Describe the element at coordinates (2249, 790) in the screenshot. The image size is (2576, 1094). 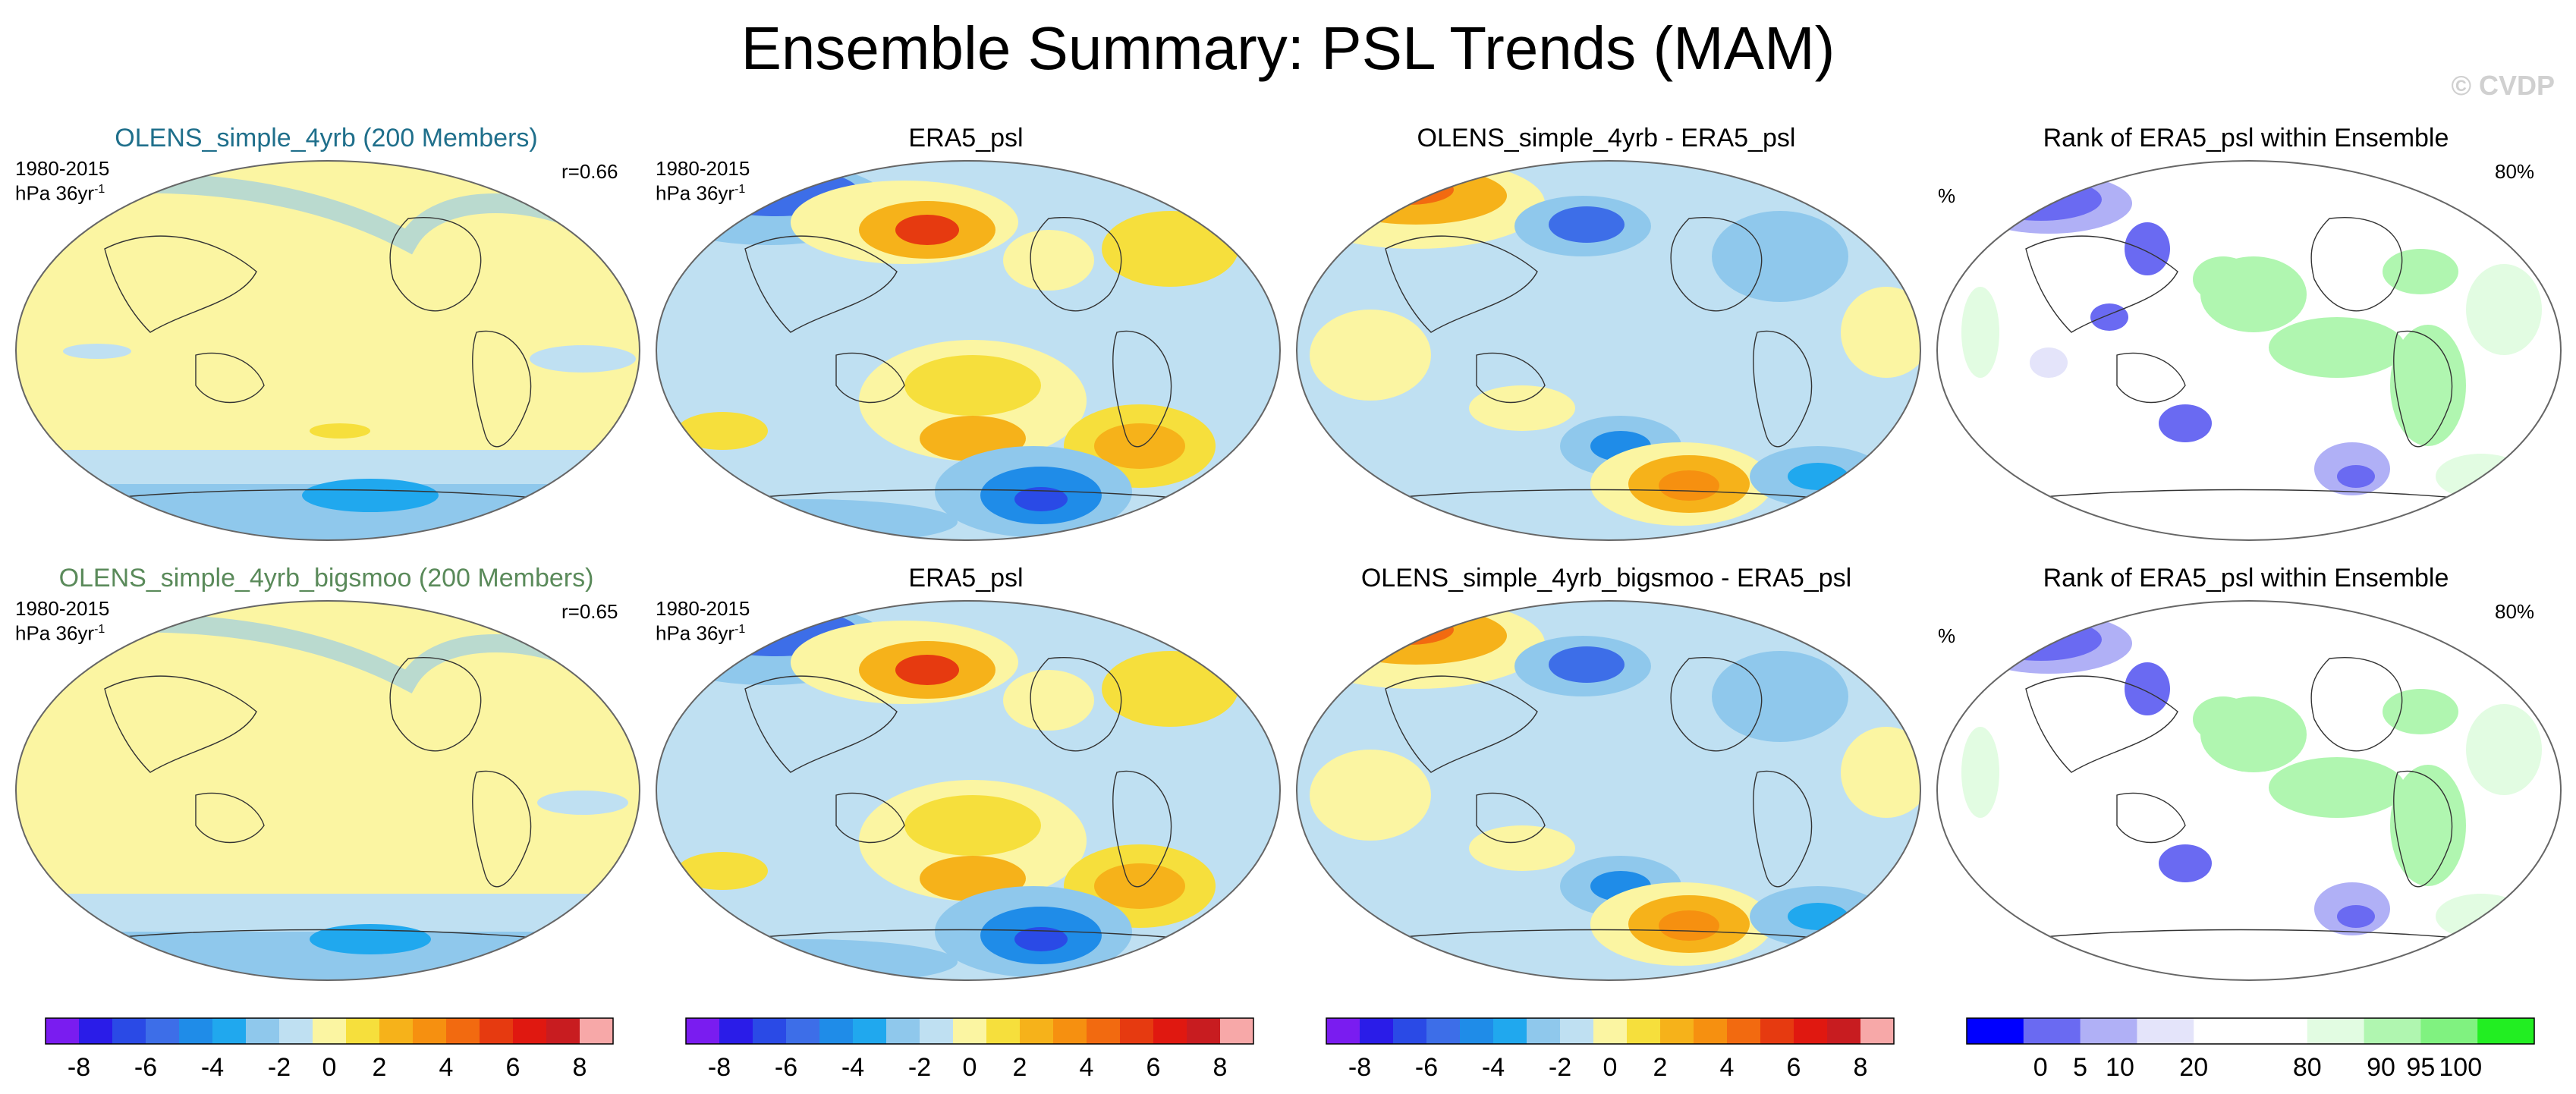
I see `map-r2-c4` at that location.